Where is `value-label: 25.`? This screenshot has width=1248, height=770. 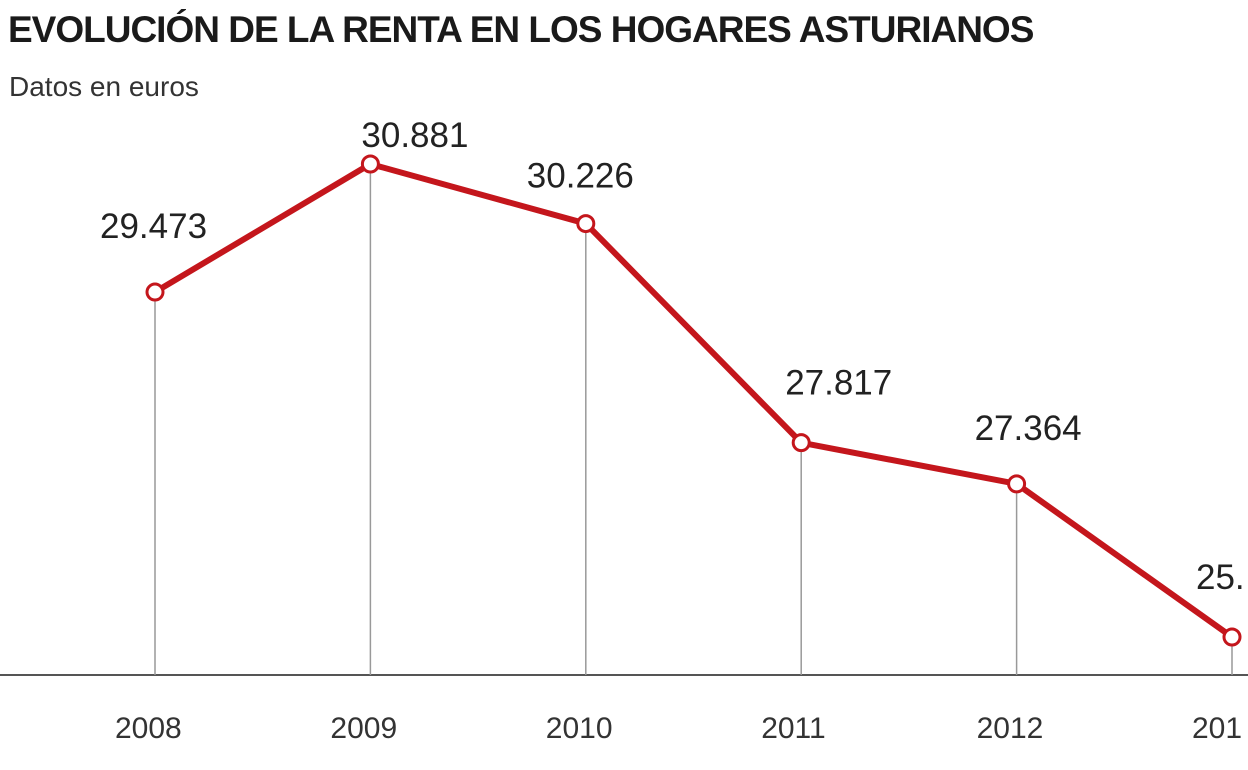 value-label: 25. is located at coordinates (1220, 577).